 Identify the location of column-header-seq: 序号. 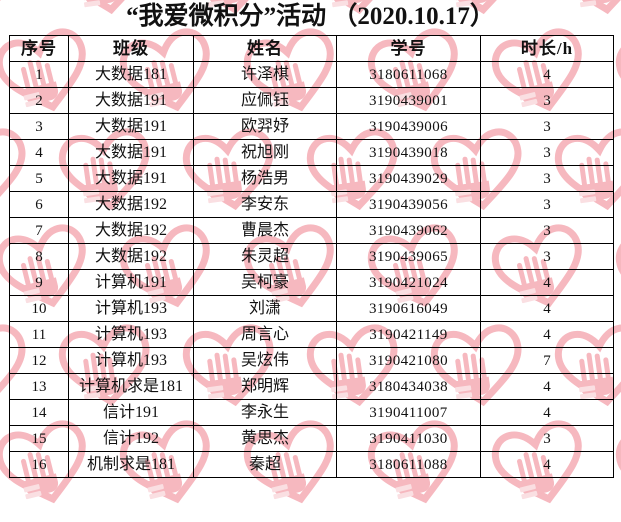
(39, 49).